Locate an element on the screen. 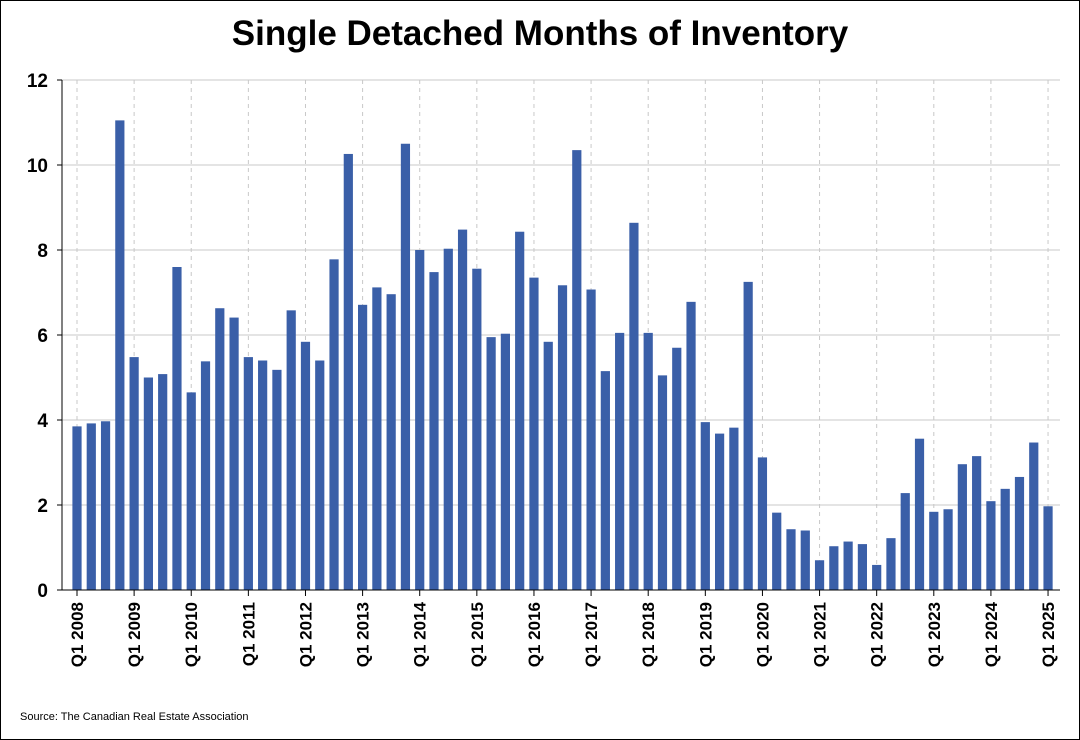 The width and height of the screenshot is (1080, 740). chart-title: Single Detached Months of Inventory is located at coordinates (540, 33).